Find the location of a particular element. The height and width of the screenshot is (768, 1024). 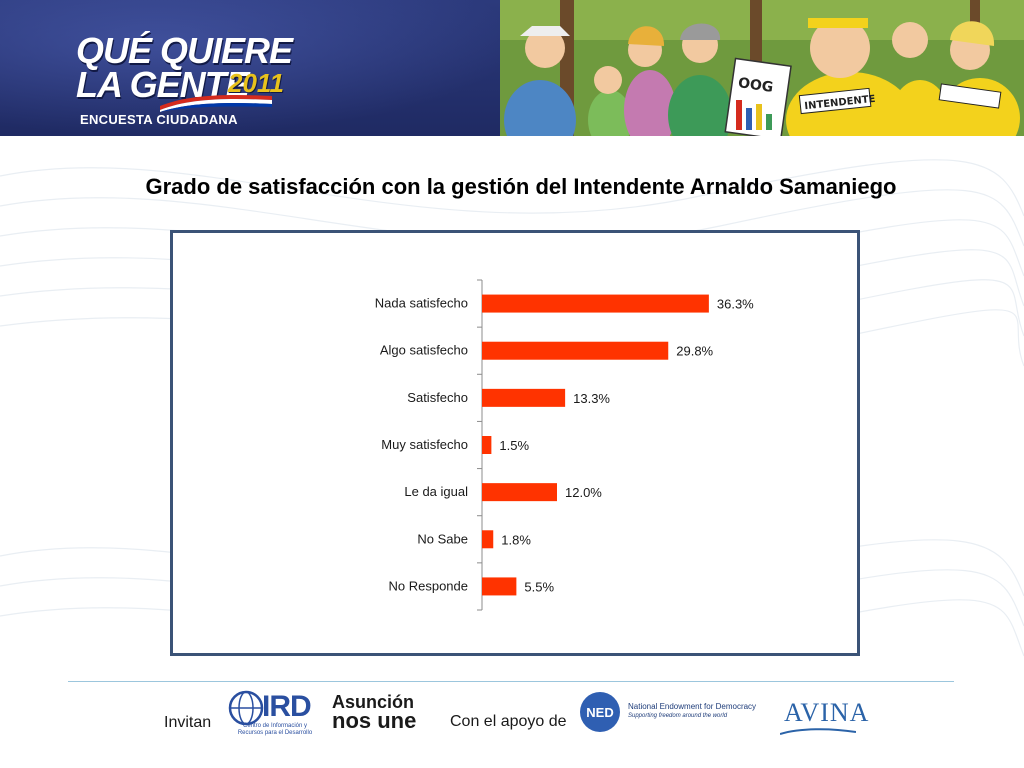

logo-subtitle: ENCUESTA CIUDADANA is located at coordinates (159, 119).